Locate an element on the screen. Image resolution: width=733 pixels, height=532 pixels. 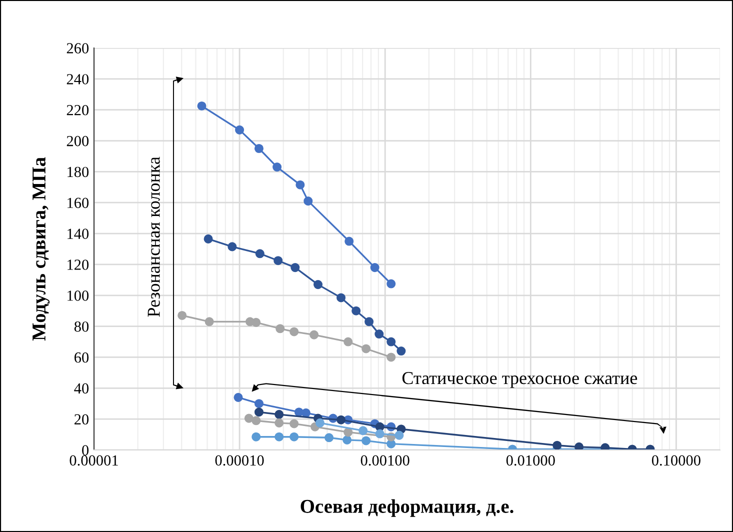
x-tick-label: 0.10000 is located at coordinates (676, 460).